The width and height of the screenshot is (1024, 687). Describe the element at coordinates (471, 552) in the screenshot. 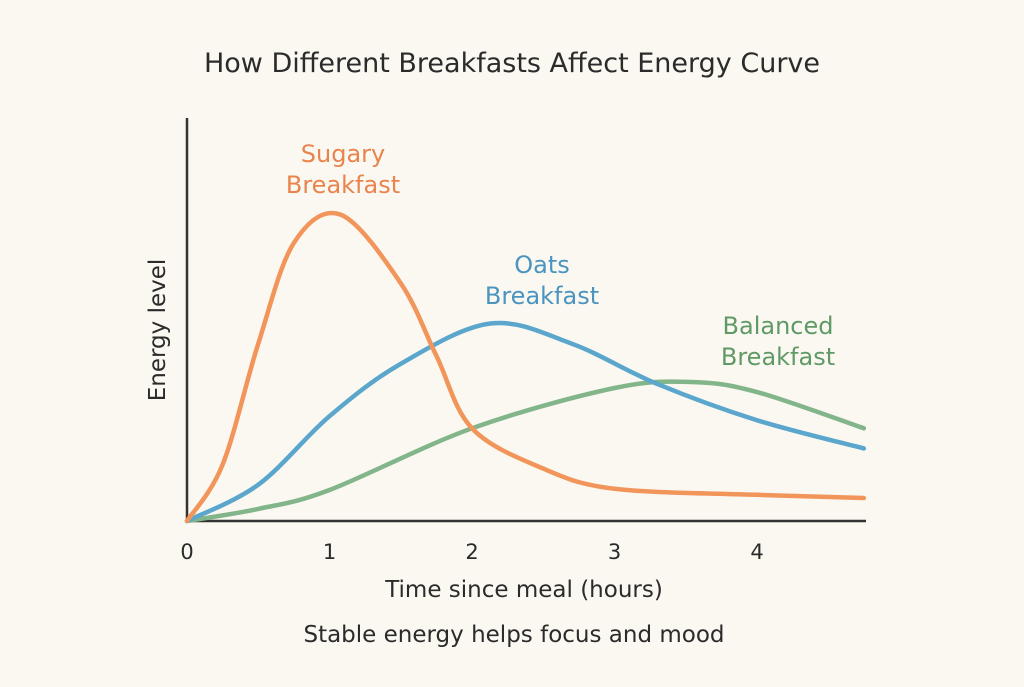

I see `x-tick-label: 2` at that location.